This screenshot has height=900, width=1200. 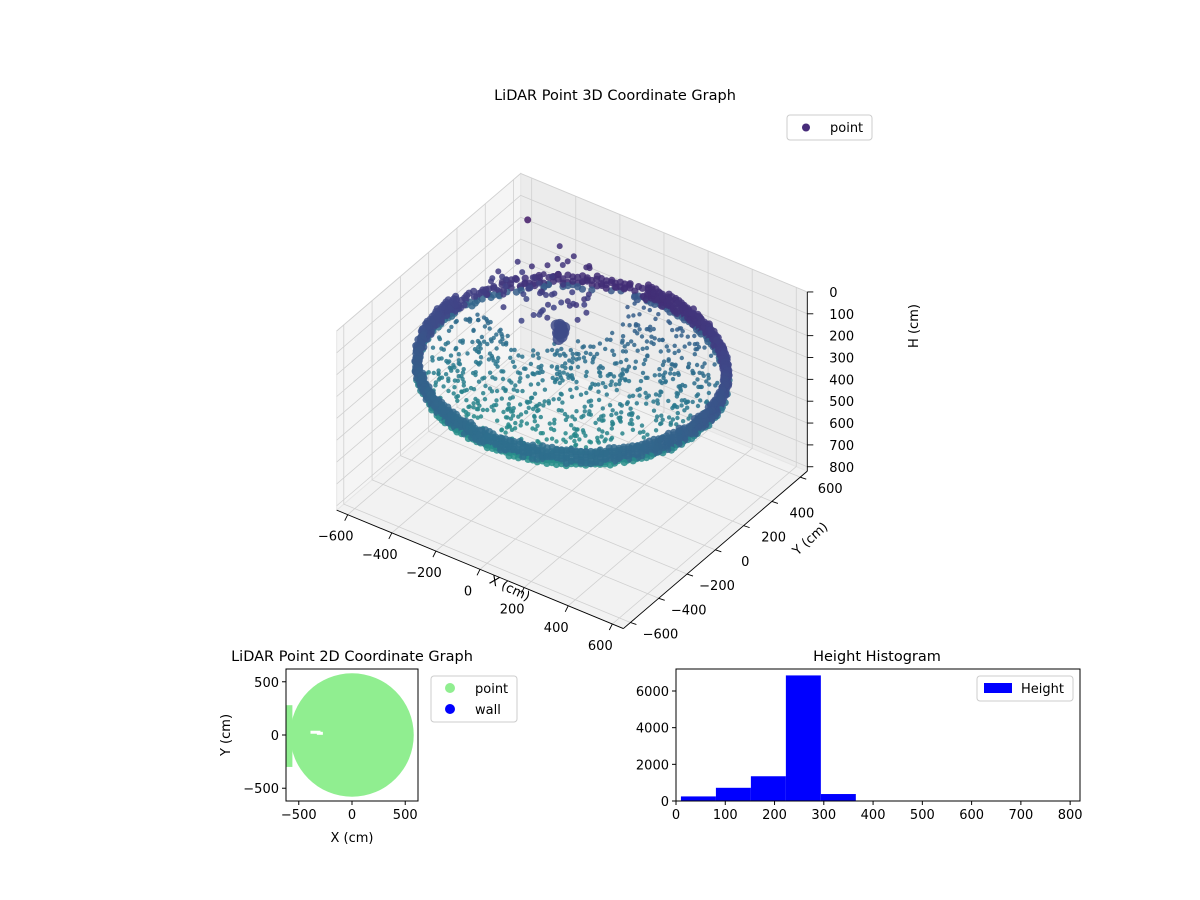 What do you see at coordinates (480, 569) in the screenshot?
I see `plot-3d-x-axis` at bounding box center [480, 569].